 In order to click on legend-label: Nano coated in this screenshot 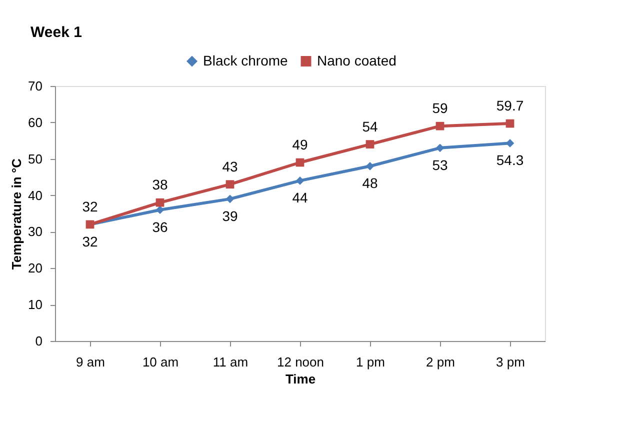, I will do `click(356, 60)`.